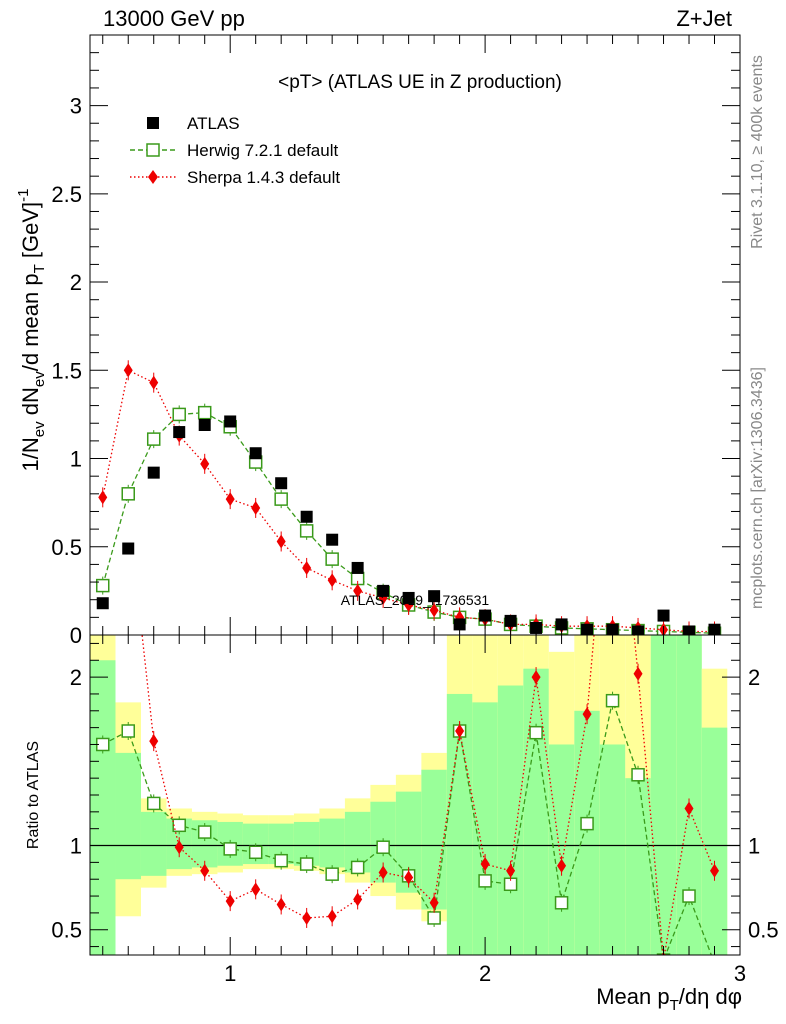 Image resolution: width=786 pixels, height=1024 pixels. I want to click on y-tick-label: 0, so click(76, 635).